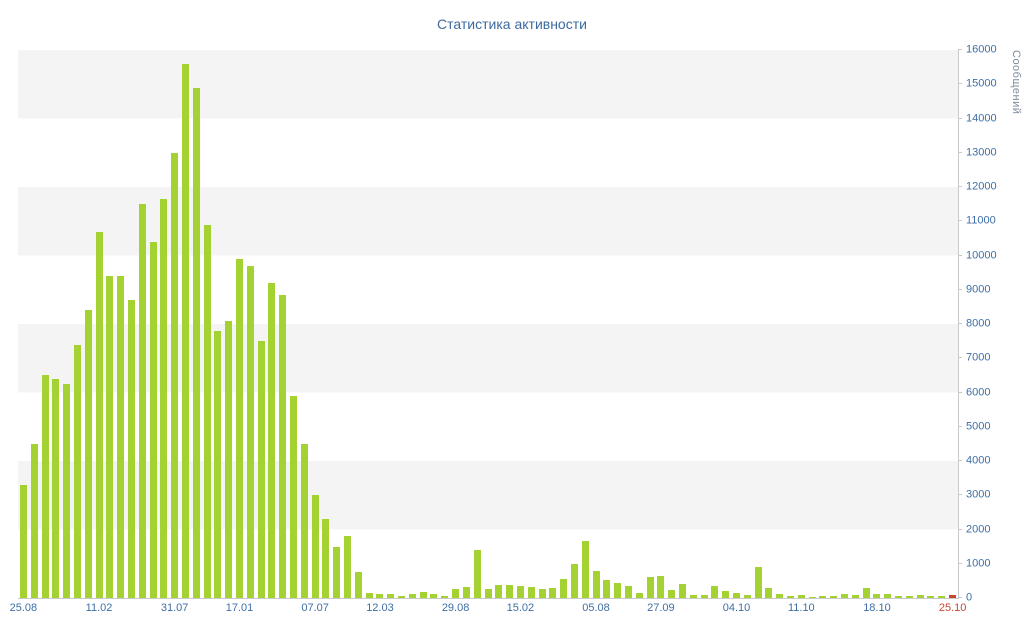 The width and height of the screenshot is (1024, 640). Describe the element at coordinates (380, 608) in the screenshot. I see `x-tick-label: 12.03` at that location.